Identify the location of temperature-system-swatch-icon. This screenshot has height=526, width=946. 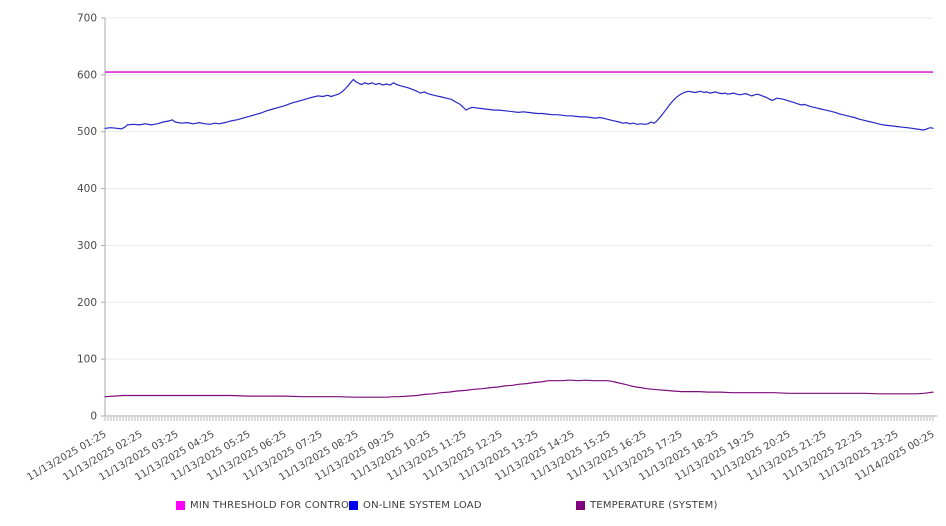
(580, 505).